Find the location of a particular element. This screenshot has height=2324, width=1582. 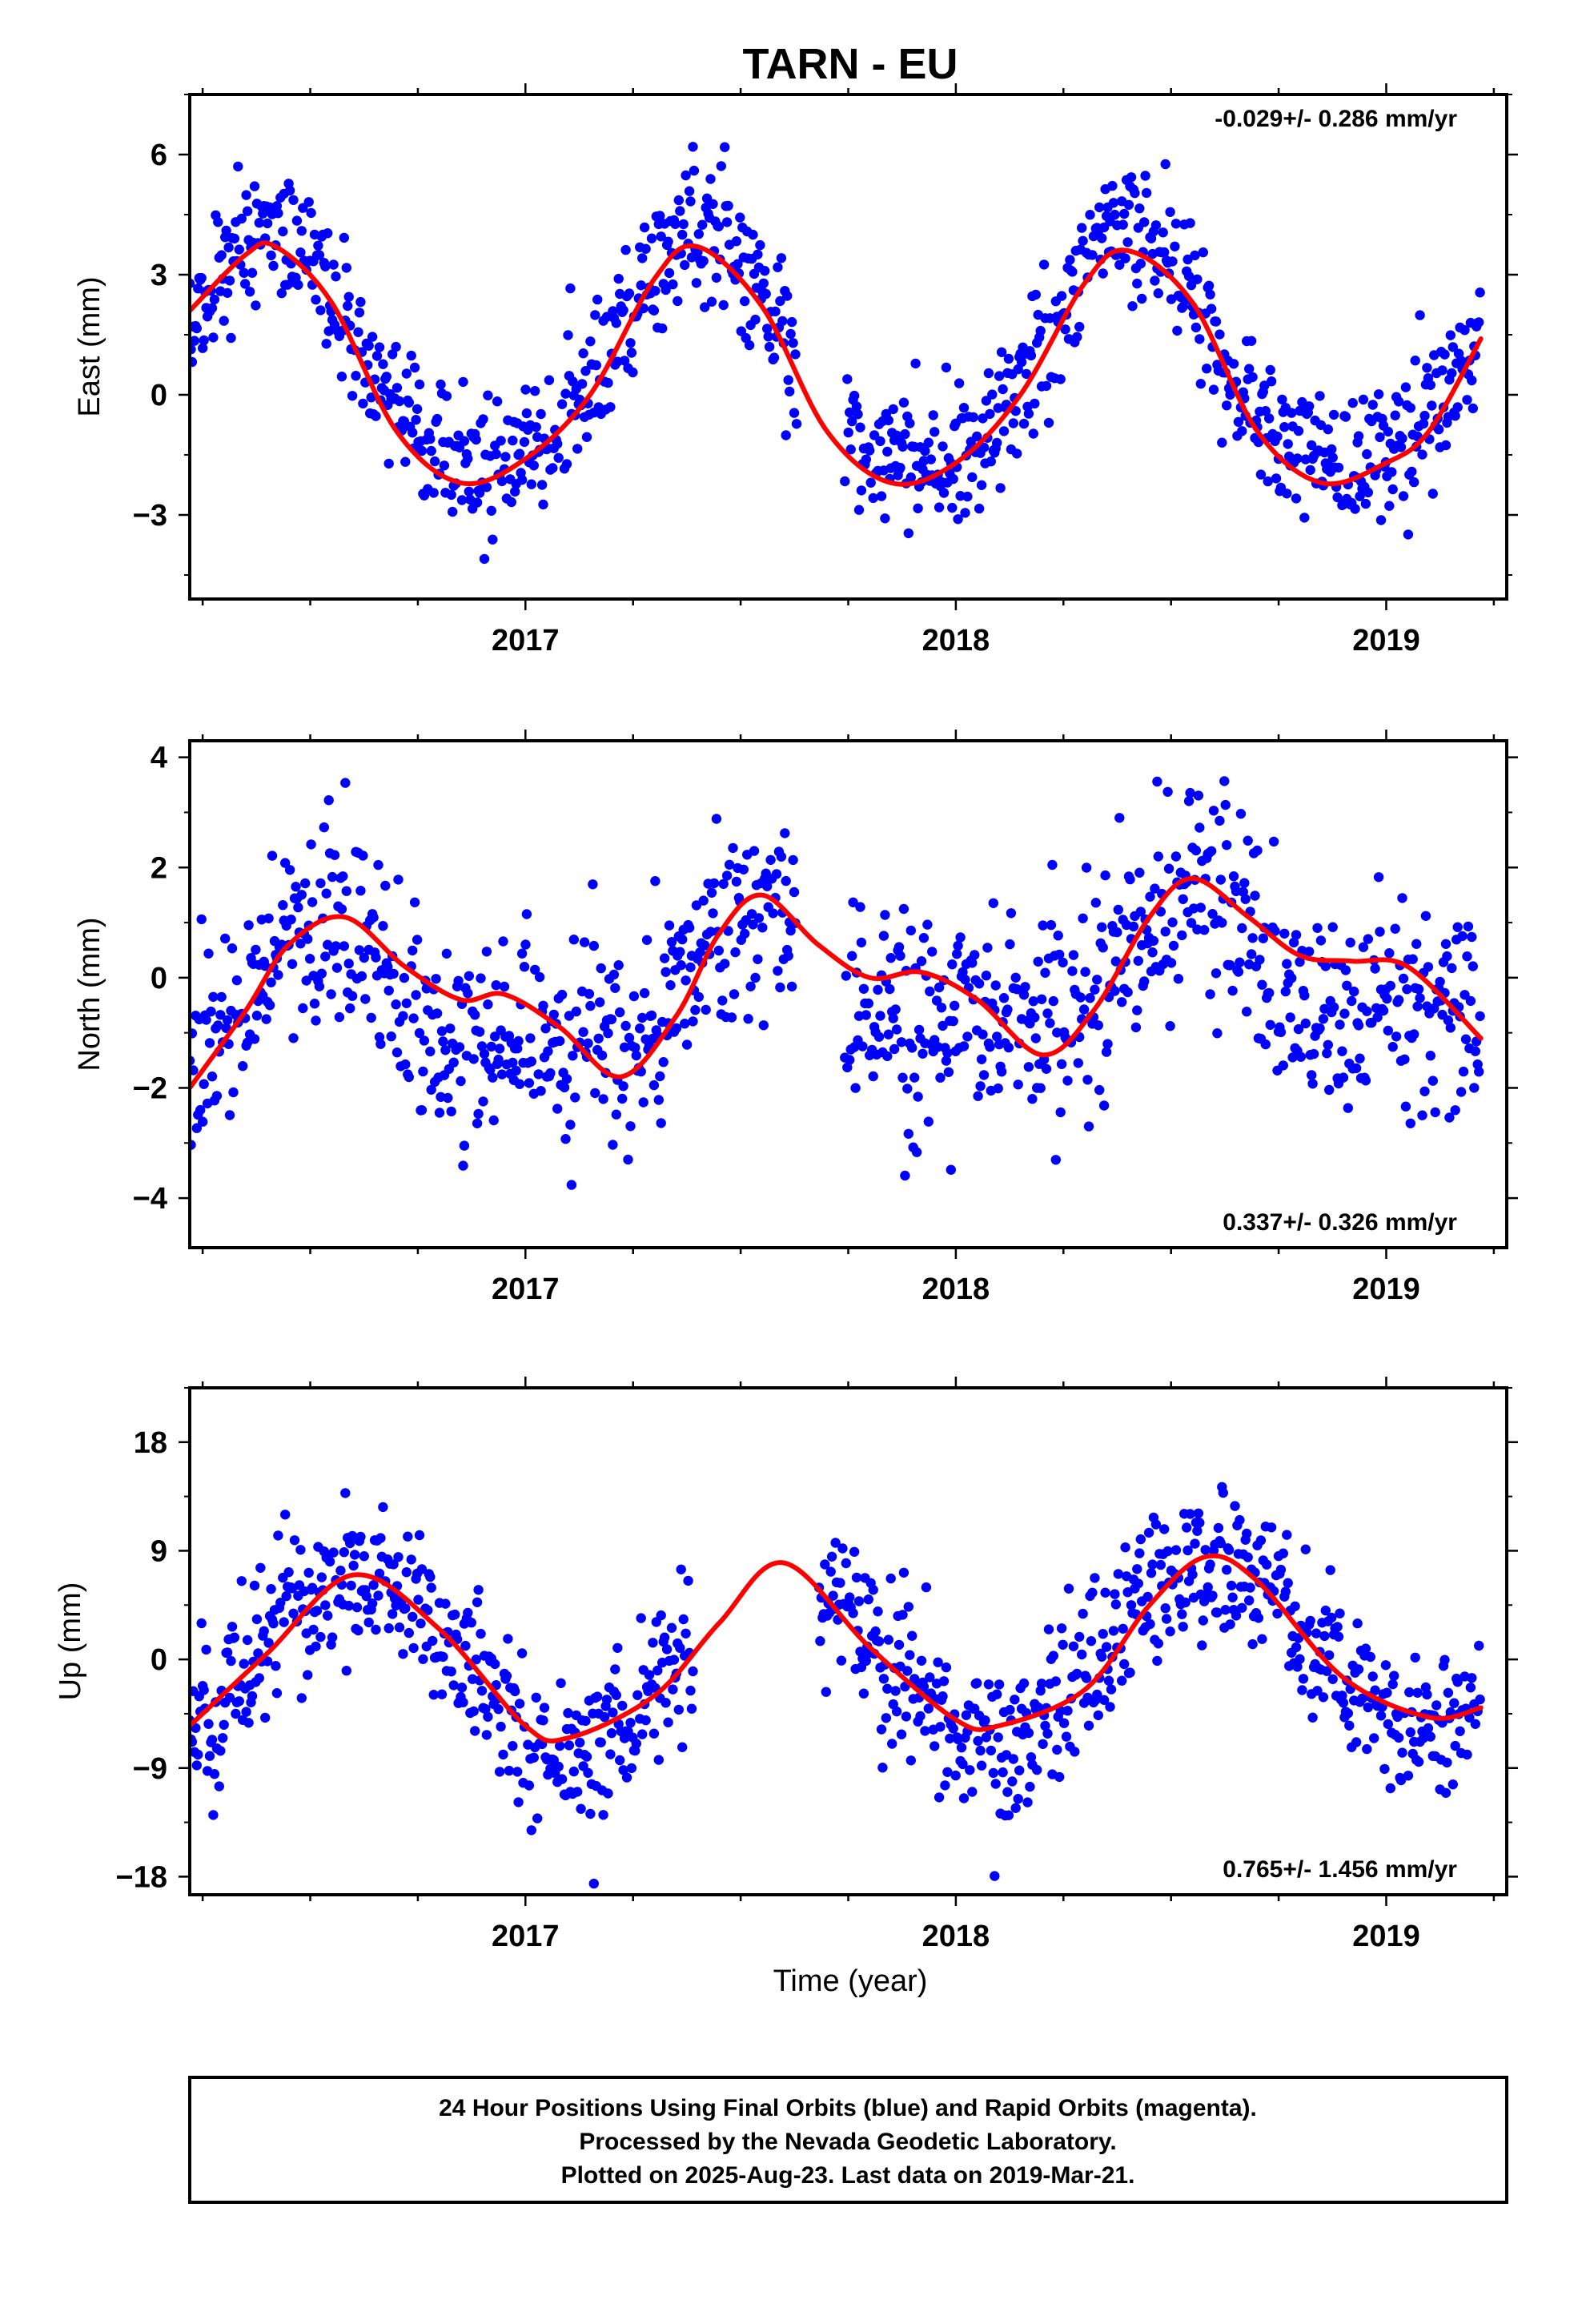

x-tick-label: 2018 is located at coordinates (956, 1936).